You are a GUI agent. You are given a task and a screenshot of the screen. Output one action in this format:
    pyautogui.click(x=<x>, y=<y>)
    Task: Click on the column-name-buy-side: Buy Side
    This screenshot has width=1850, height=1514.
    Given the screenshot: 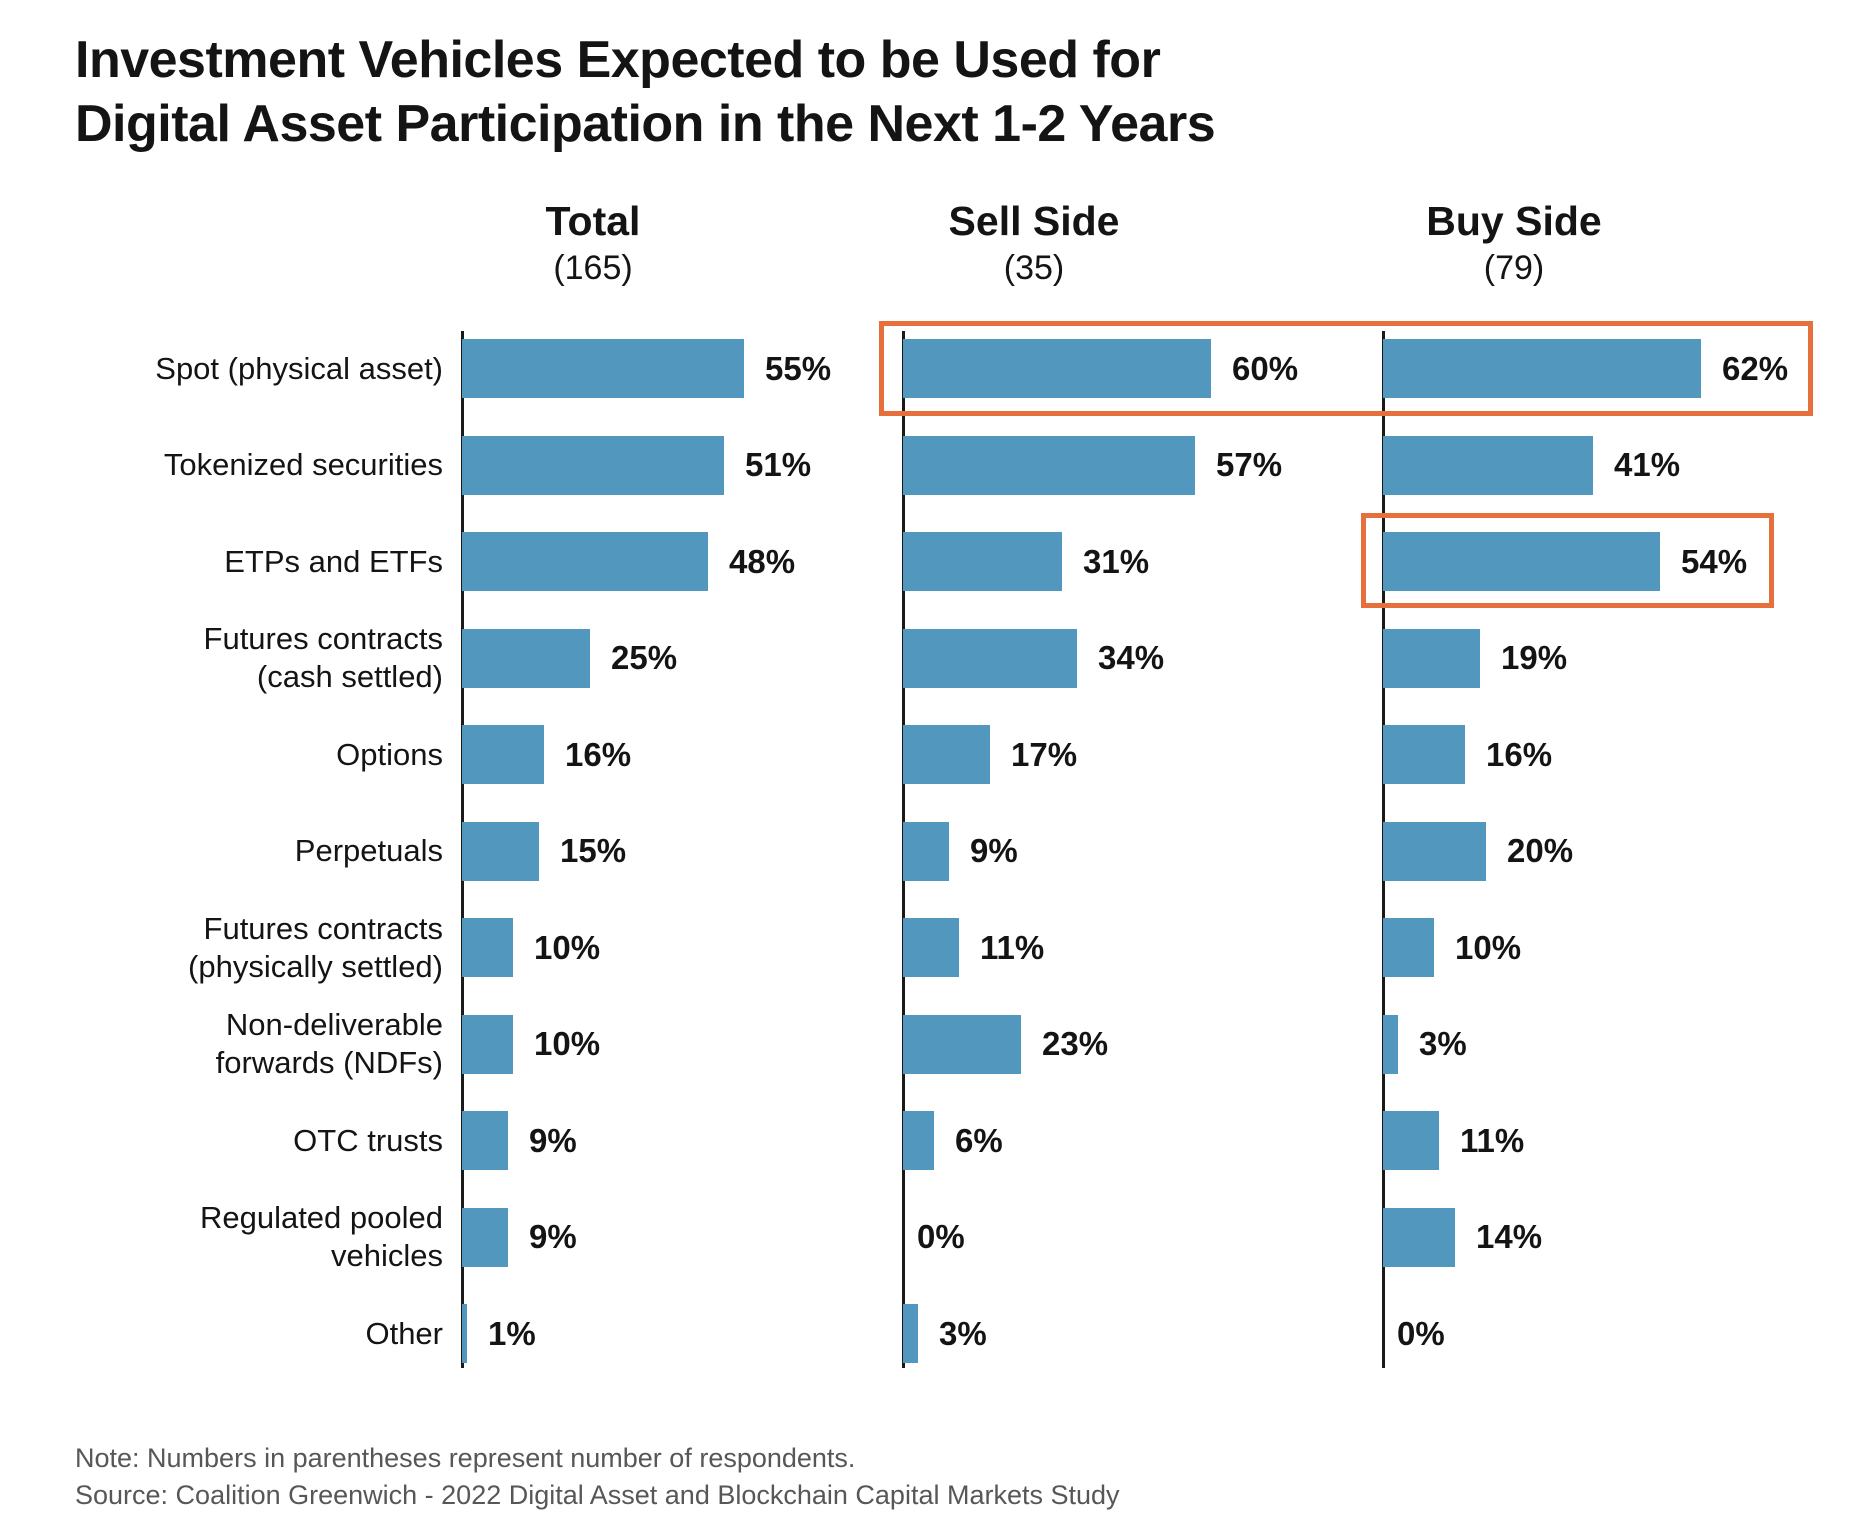 What is the action you would take?
    pyautogui.click(x=1514, y=221)
    